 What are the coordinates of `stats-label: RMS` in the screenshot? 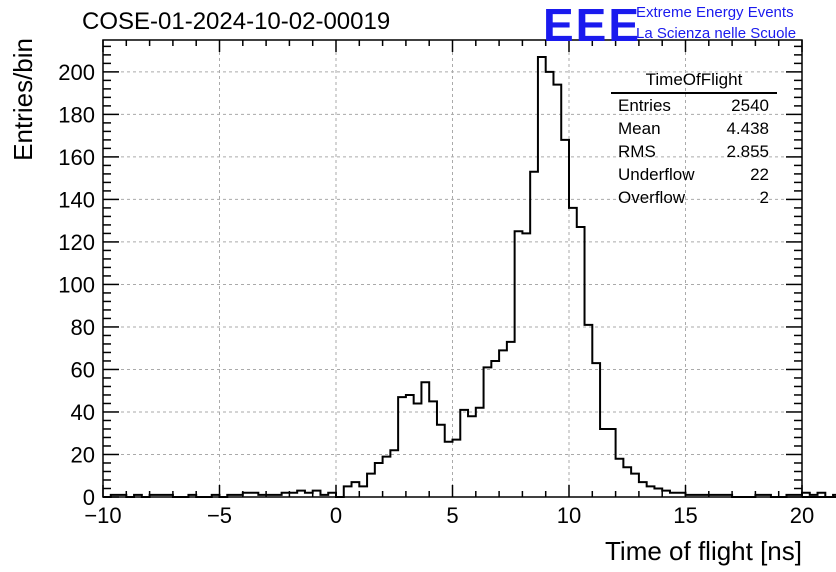 It's located at (637, 151).